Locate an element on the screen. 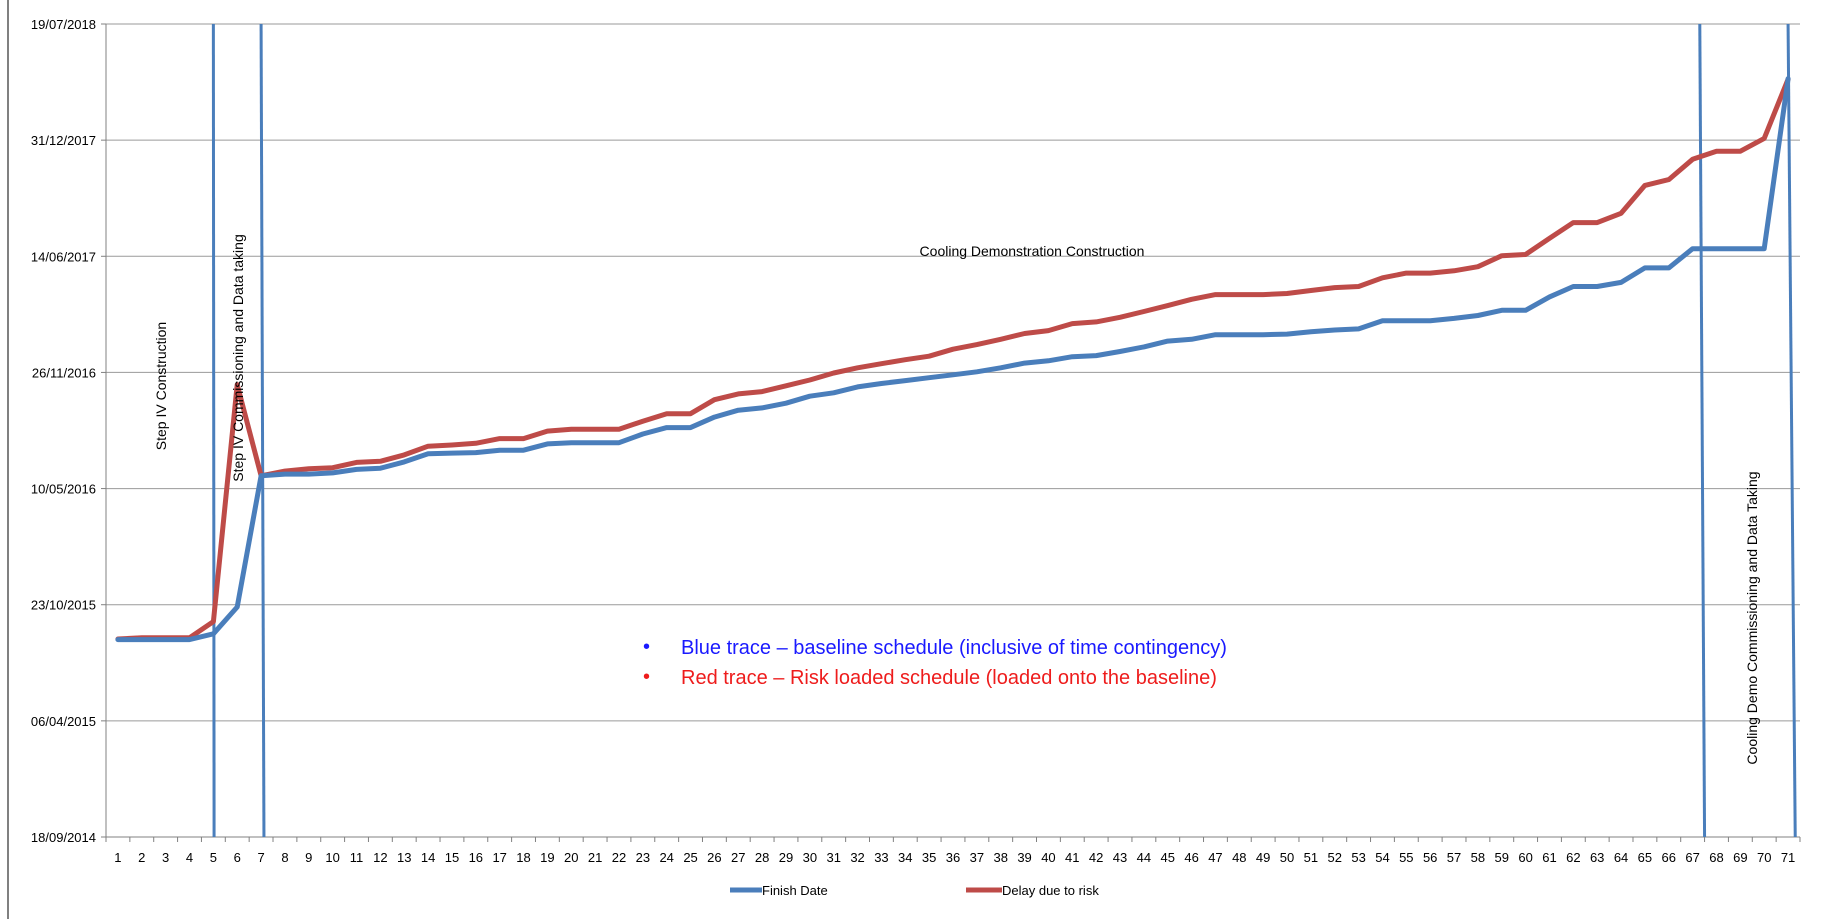  x-tick-label: 5 is located at coordinates (213, 857).